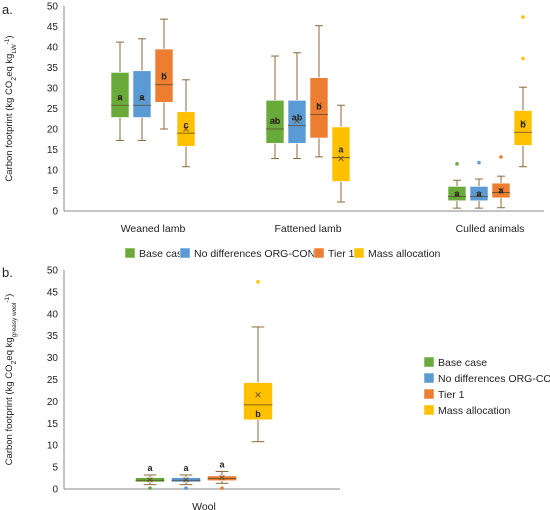  What do you see at coordinates (307, 229) in the screenshot?
I see `category-label: Fattened lamb` at bounding box center [307, 229].